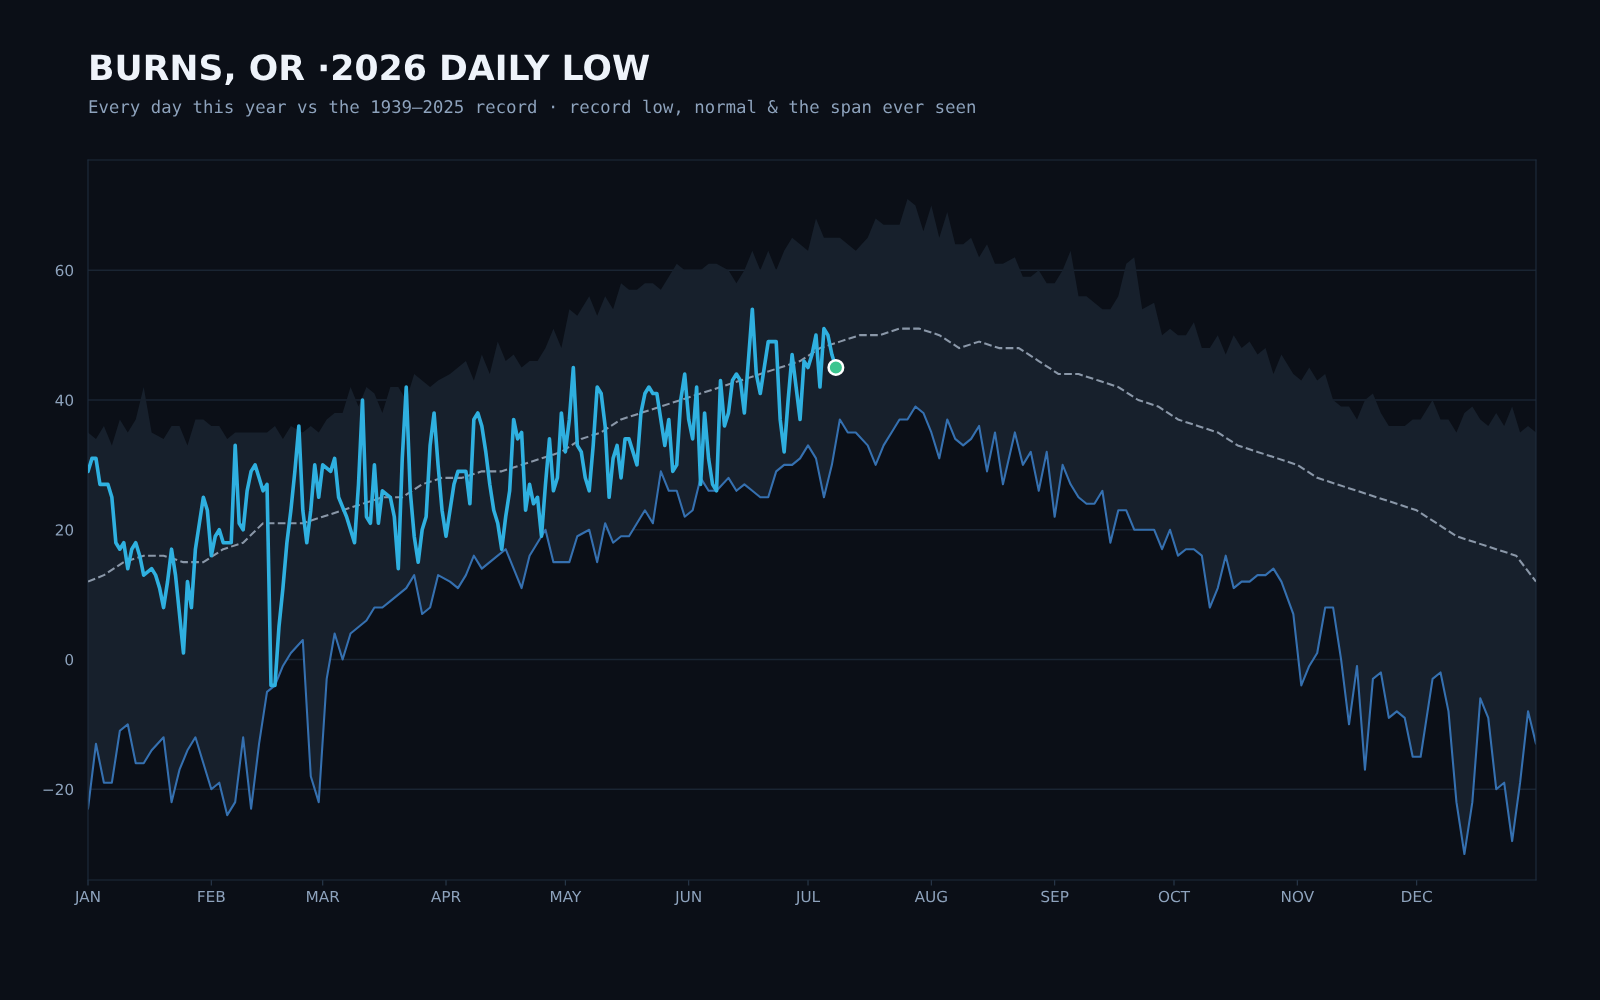 This screenshot has width=1600, height=1000. I want to click on x-tick-label: FEB, so click(211, 896).